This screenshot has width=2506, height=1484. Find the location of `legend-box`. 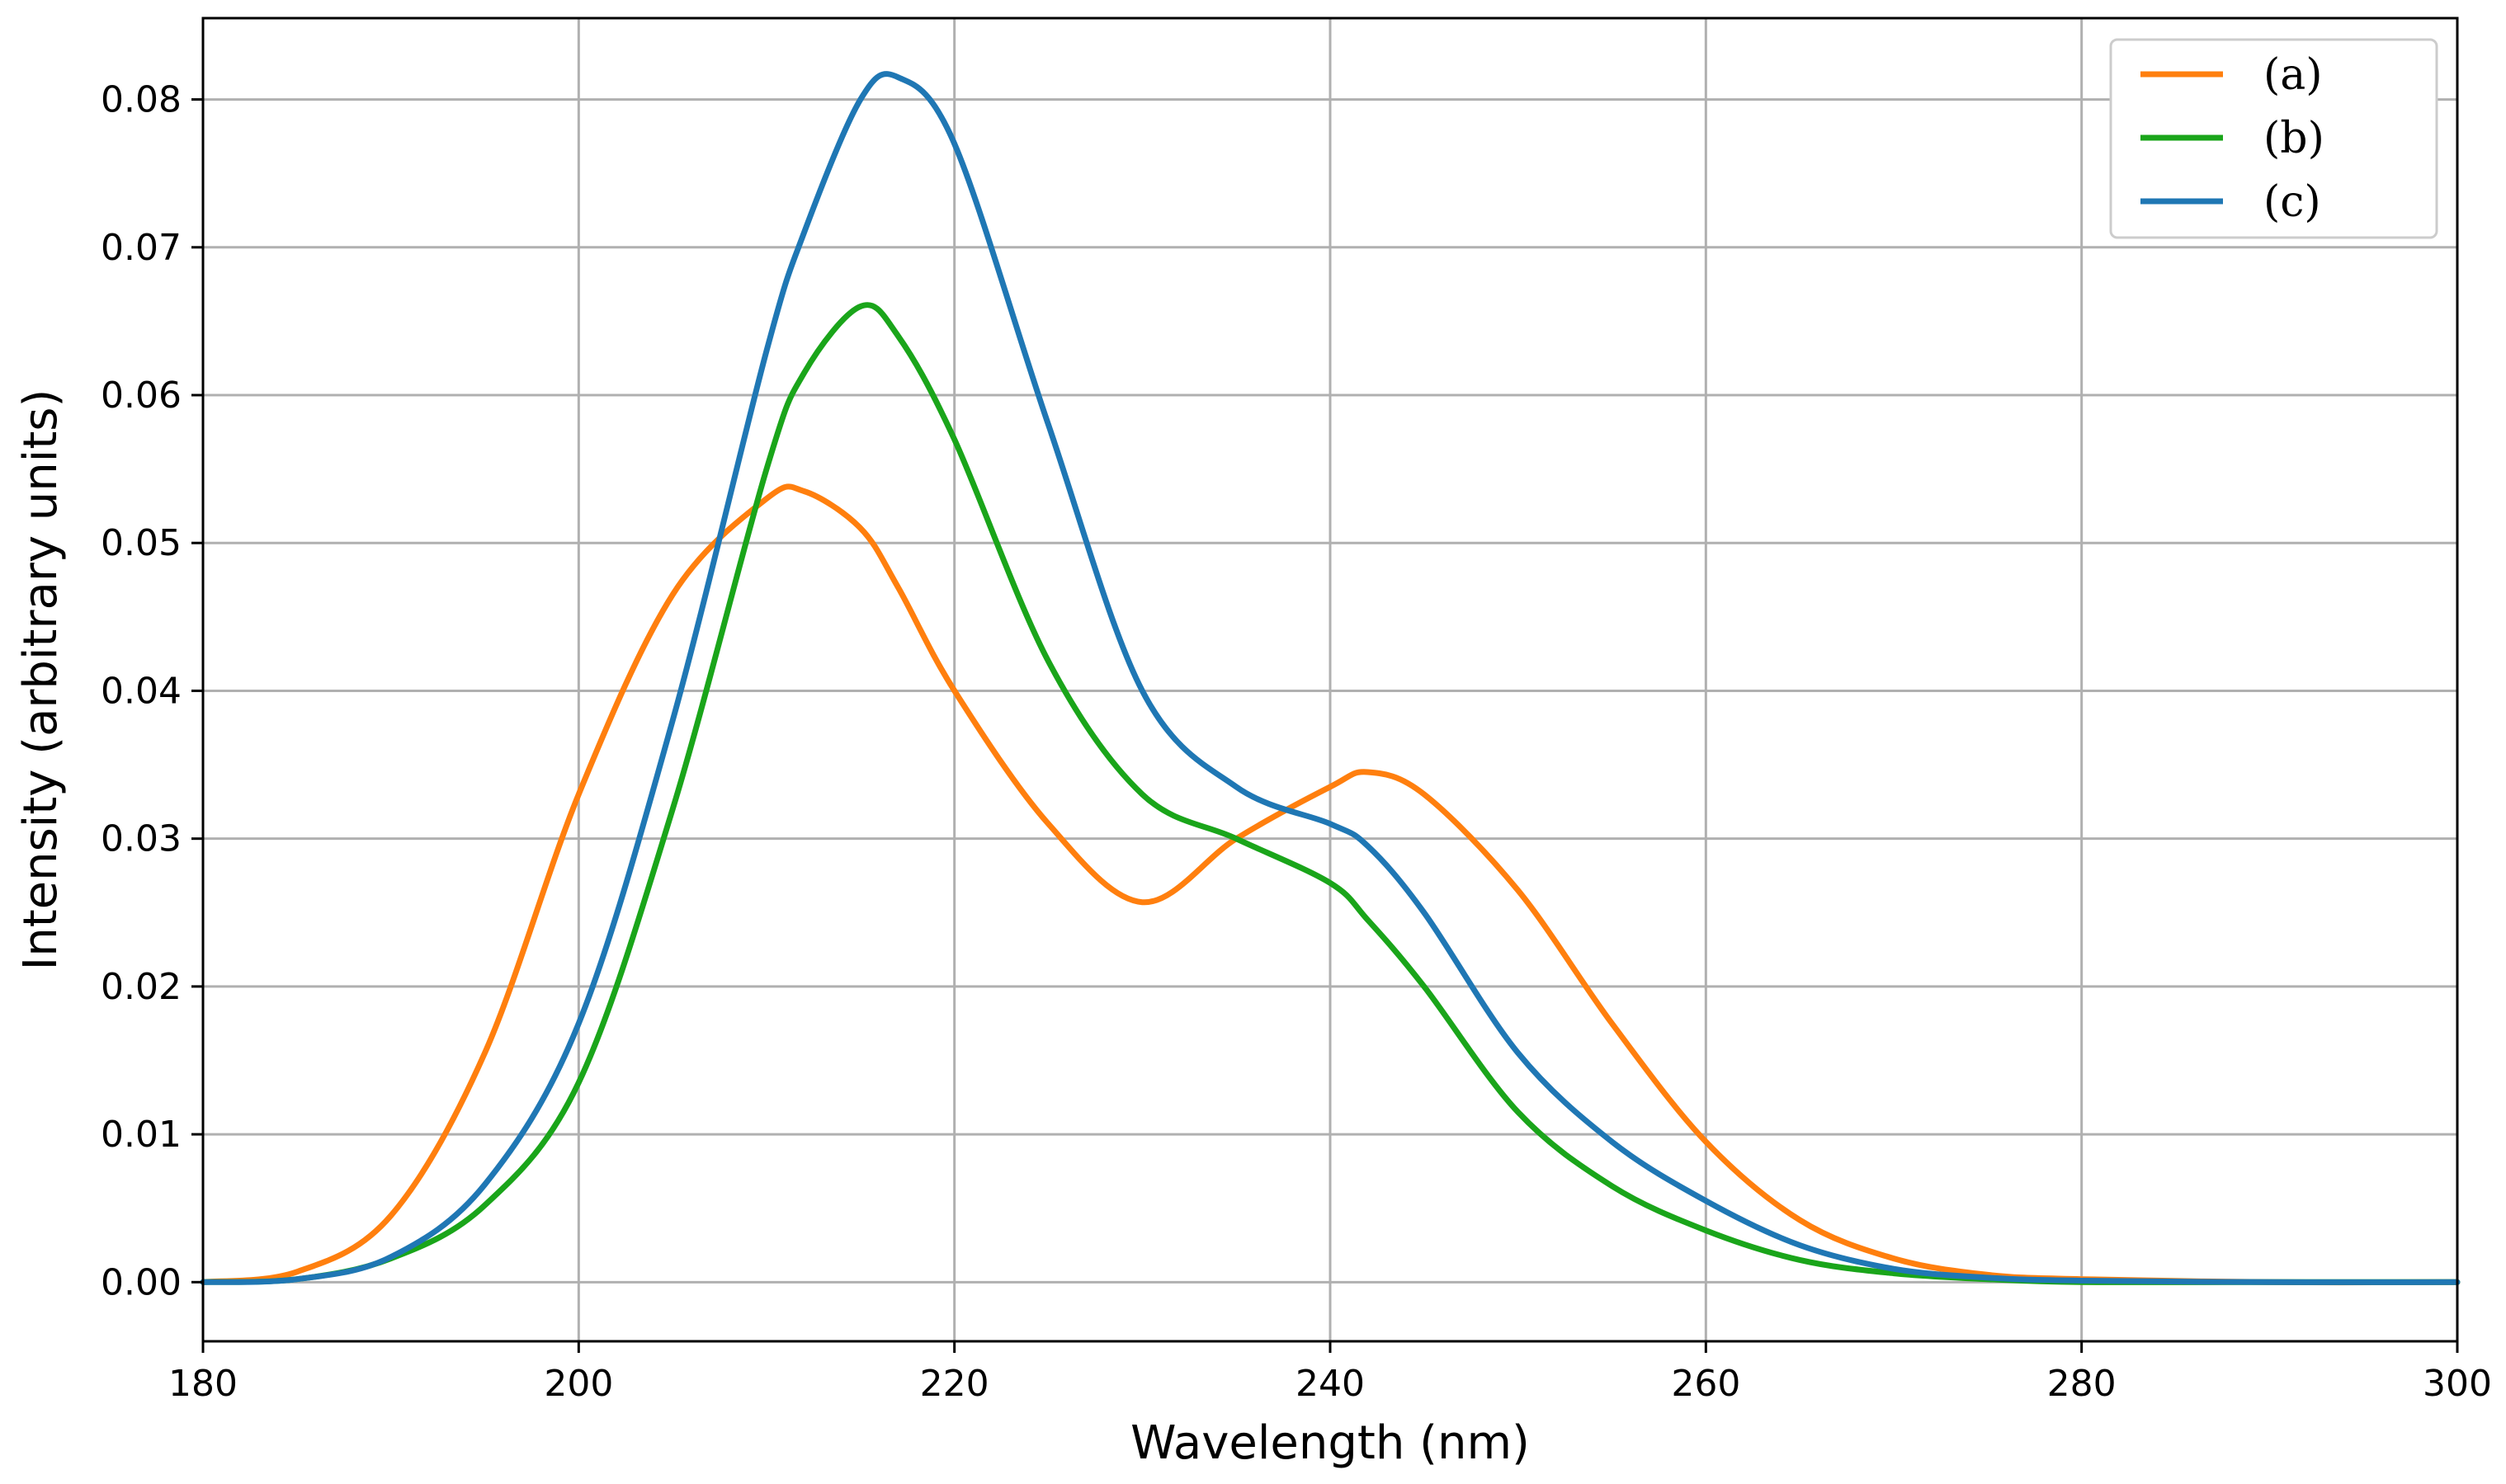

legend-box is located at coordinates (2274, 138).